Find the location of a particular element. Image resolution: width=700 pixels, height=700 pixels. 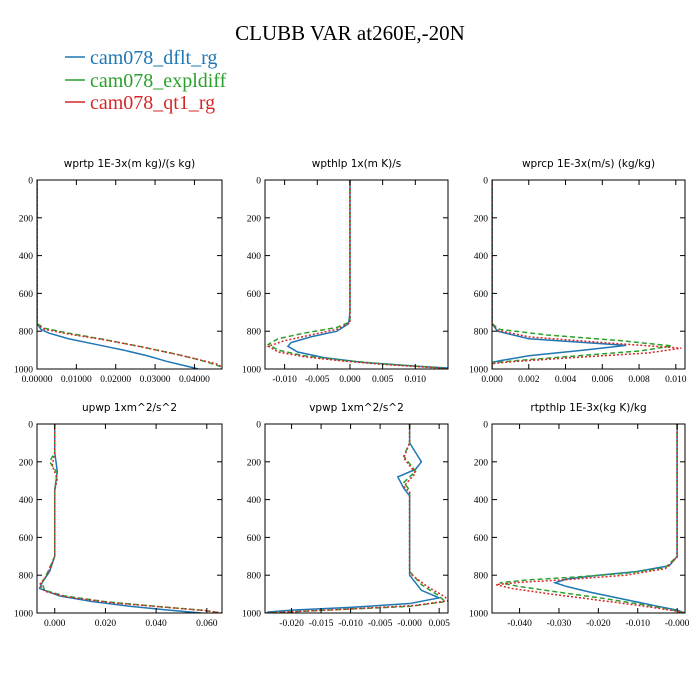

panel-title: wprcp 1E-3x(m/s) (kg/kg) is located at coordinates (588, 164).